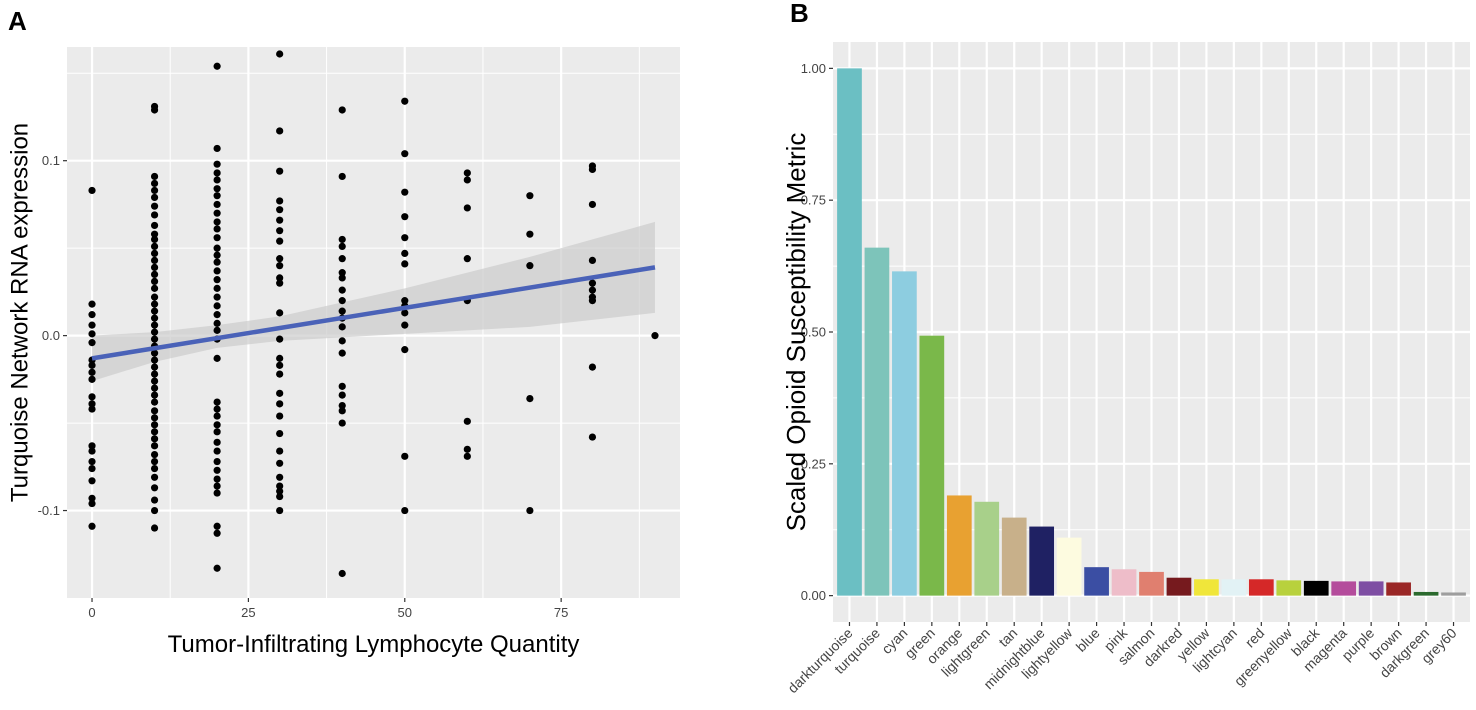  I want to click on bar-blue, so click(1096, 581).